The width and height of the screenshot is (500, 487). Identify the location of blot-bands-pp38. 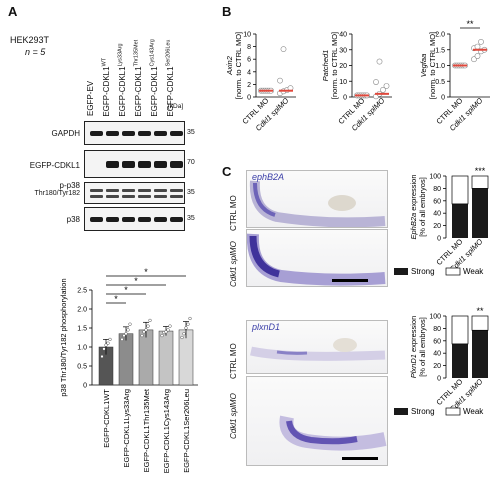
(136, 193).